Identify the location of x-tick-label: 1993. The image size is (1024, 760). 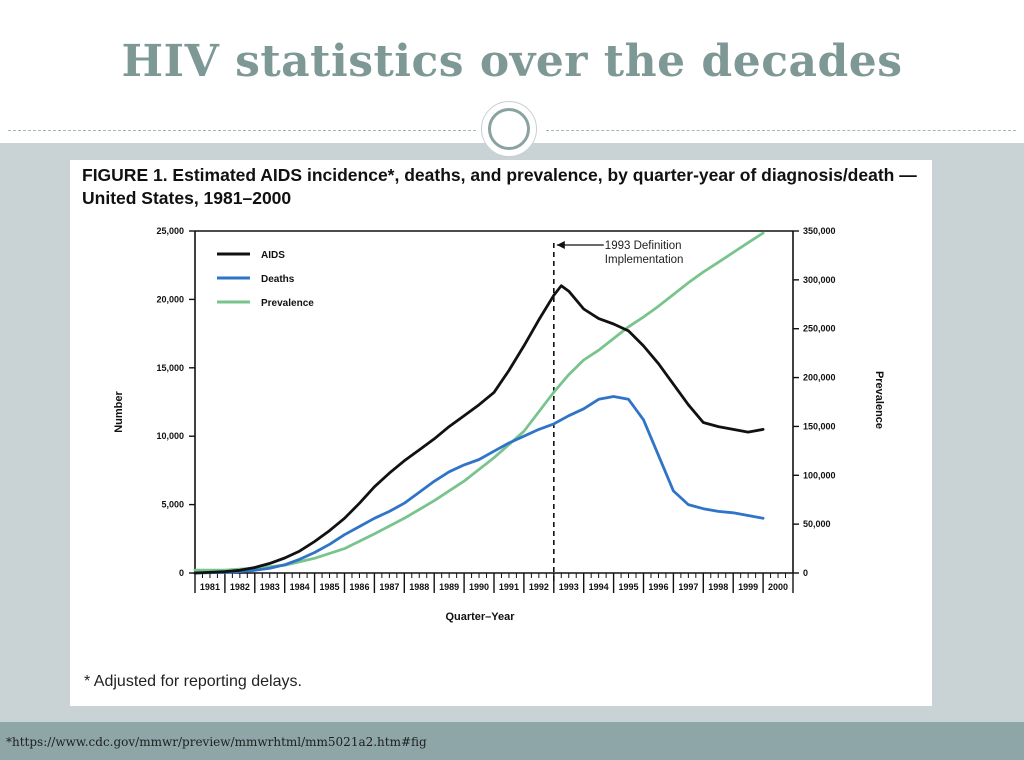
(569, 587).